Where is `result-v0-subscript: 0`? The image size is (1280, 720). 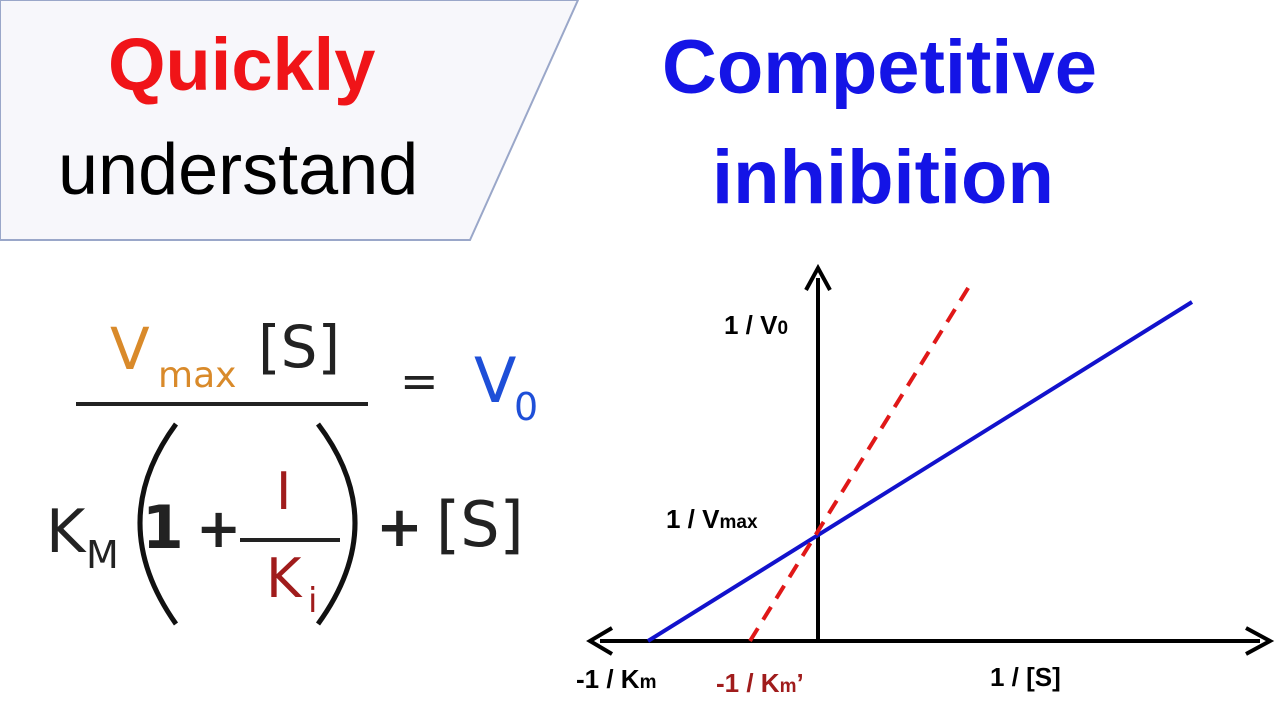
result-v0-subscript: 0 is located at coordinates (526, 407).